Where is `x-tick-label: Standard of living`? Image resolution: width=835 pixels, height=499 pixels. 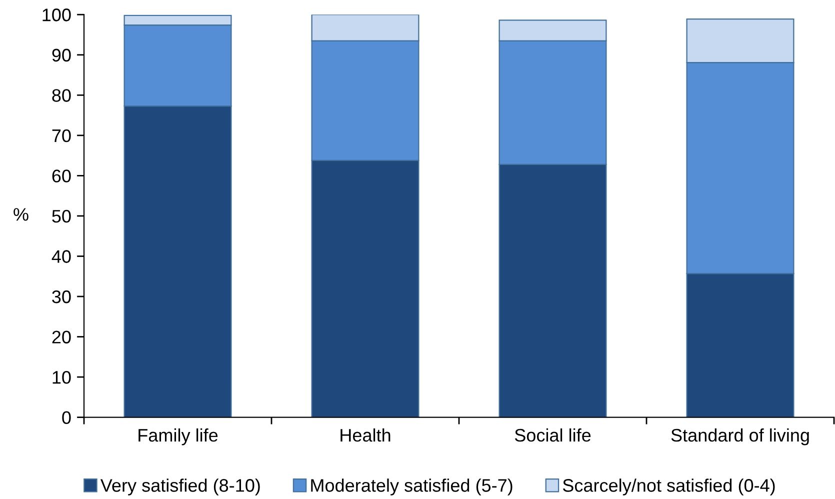
x-tick-label: Standard of living is located at coordinates (740, 437).